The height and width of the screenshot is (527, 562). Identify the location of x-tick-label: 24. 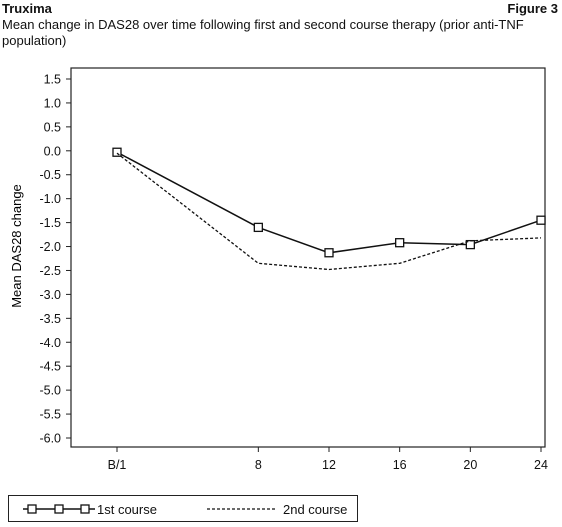
(541, 465).